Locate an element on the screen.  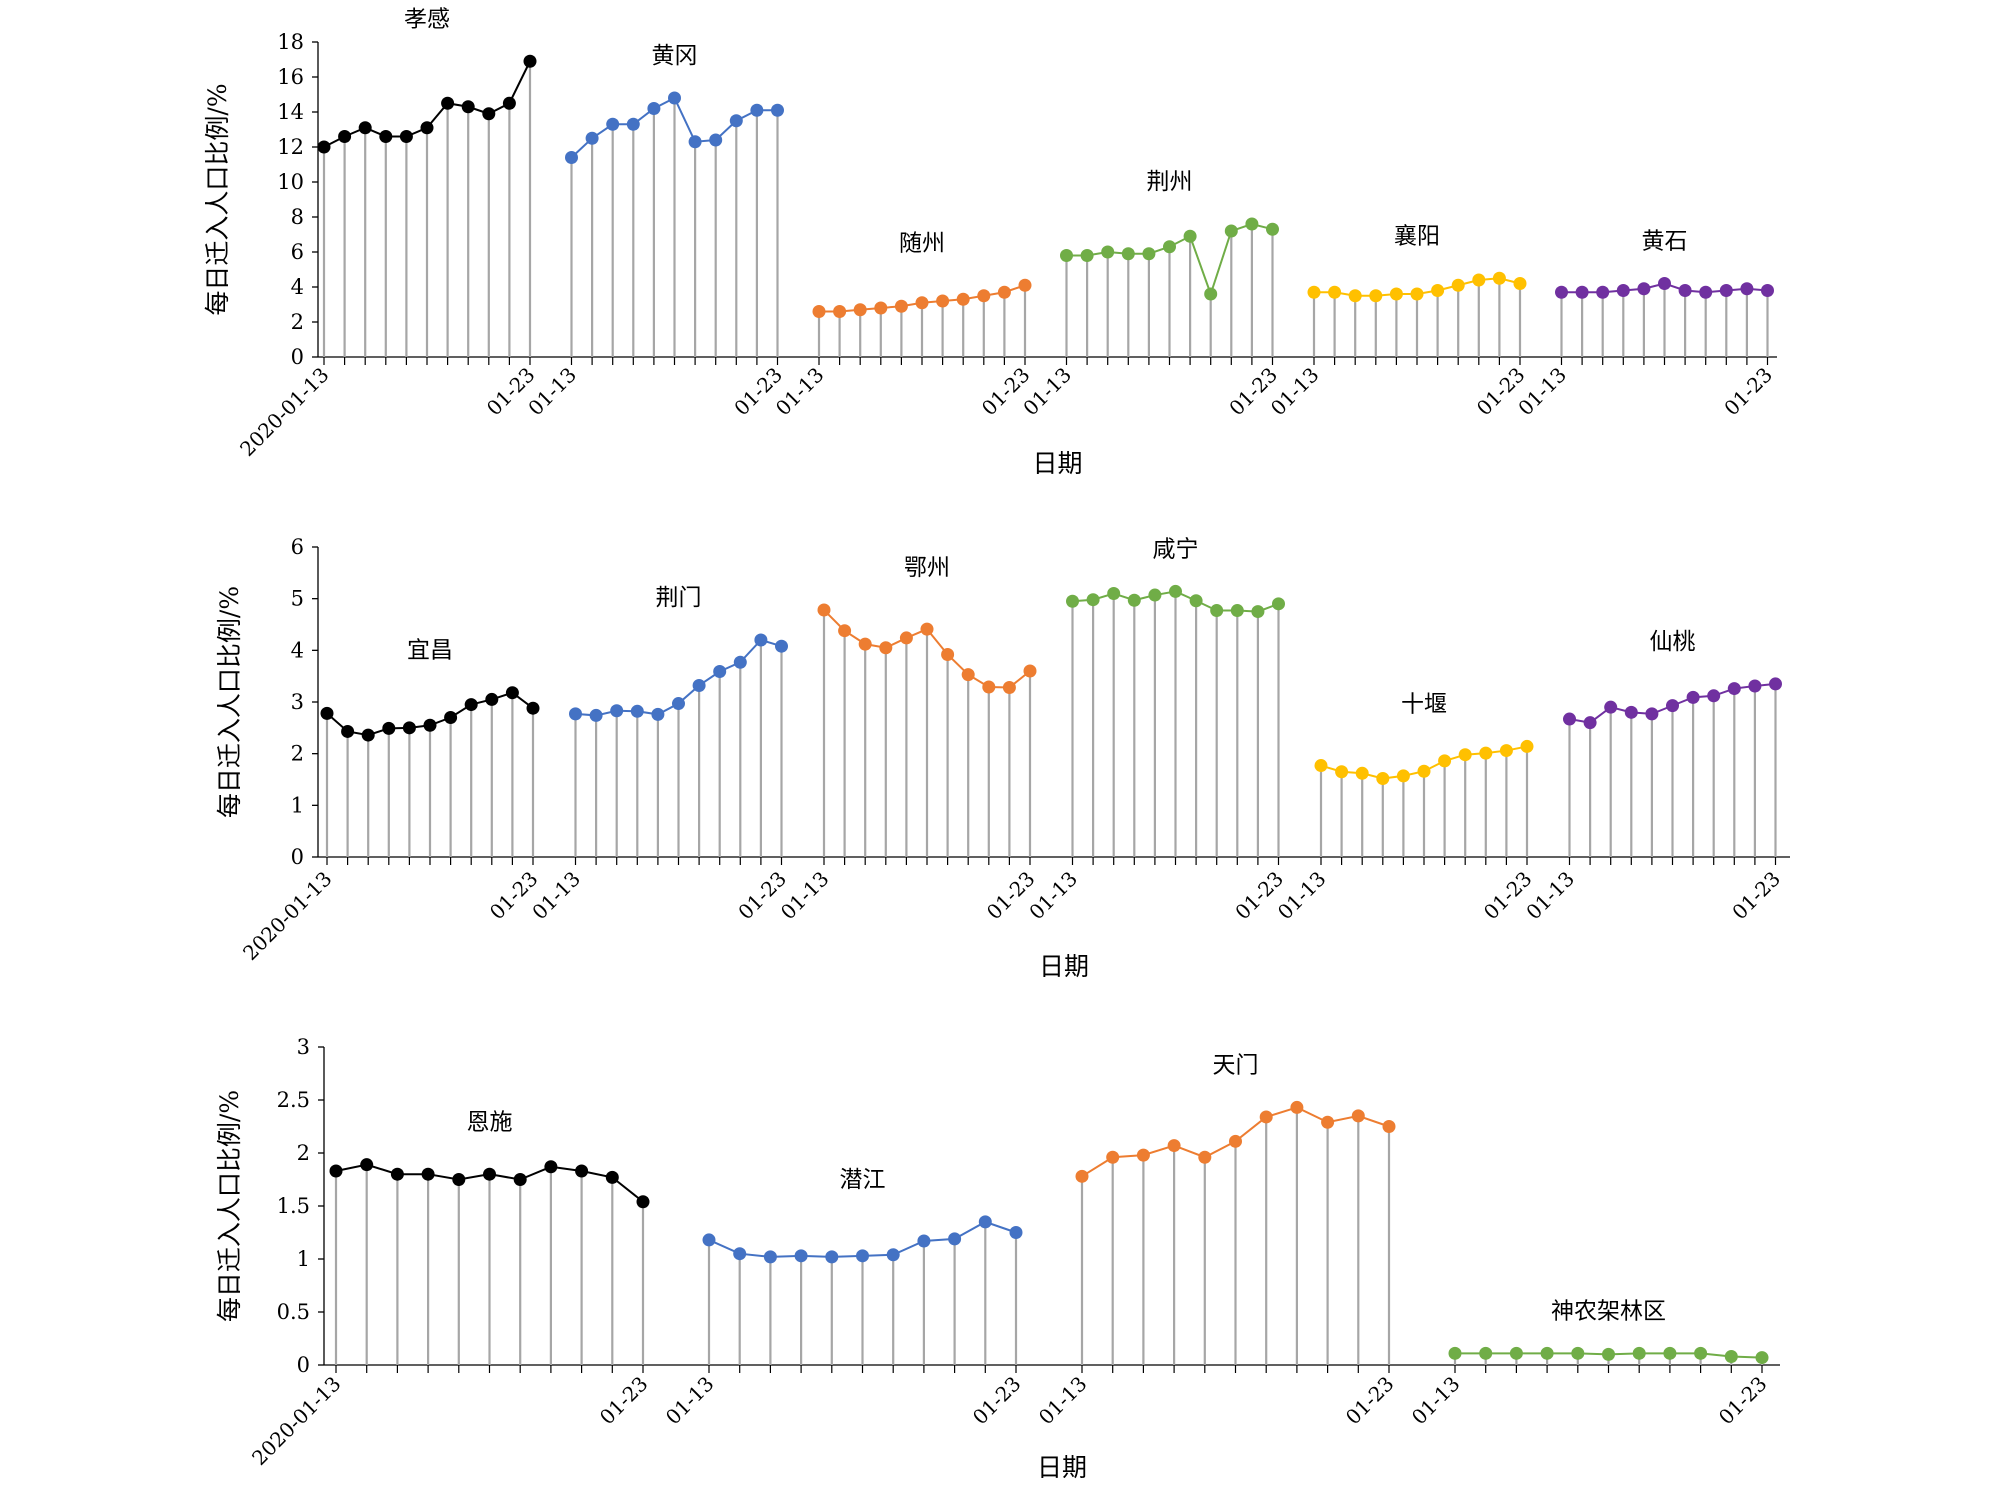
series-label: 十堰 is located at coordinates (1424, 704).